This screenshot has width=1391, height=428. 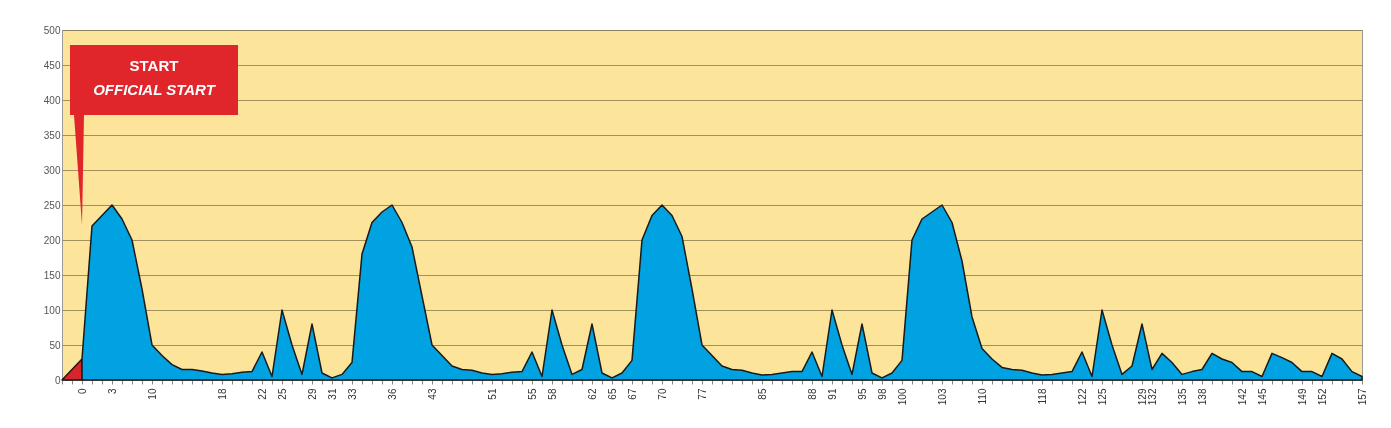 I want to click on x-tick-label: 149, so click(x=1302, y=397).